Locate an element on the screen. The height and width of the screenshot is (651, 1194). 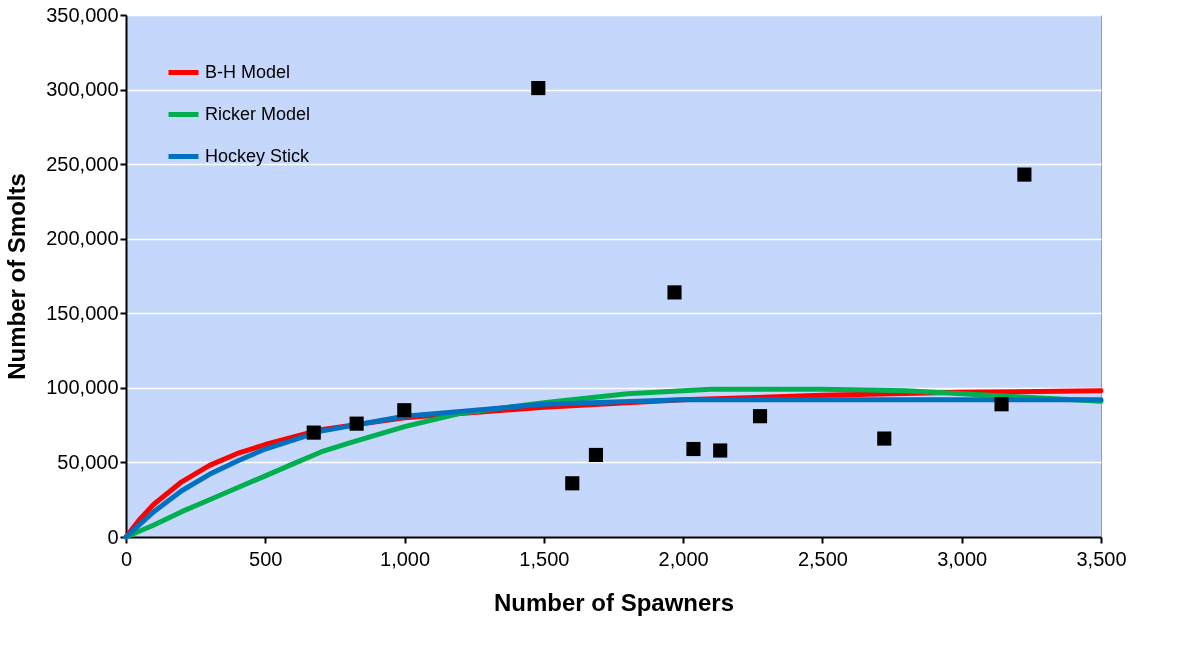
legend-label: Hockey Stick is located at coordinates (258, 155).